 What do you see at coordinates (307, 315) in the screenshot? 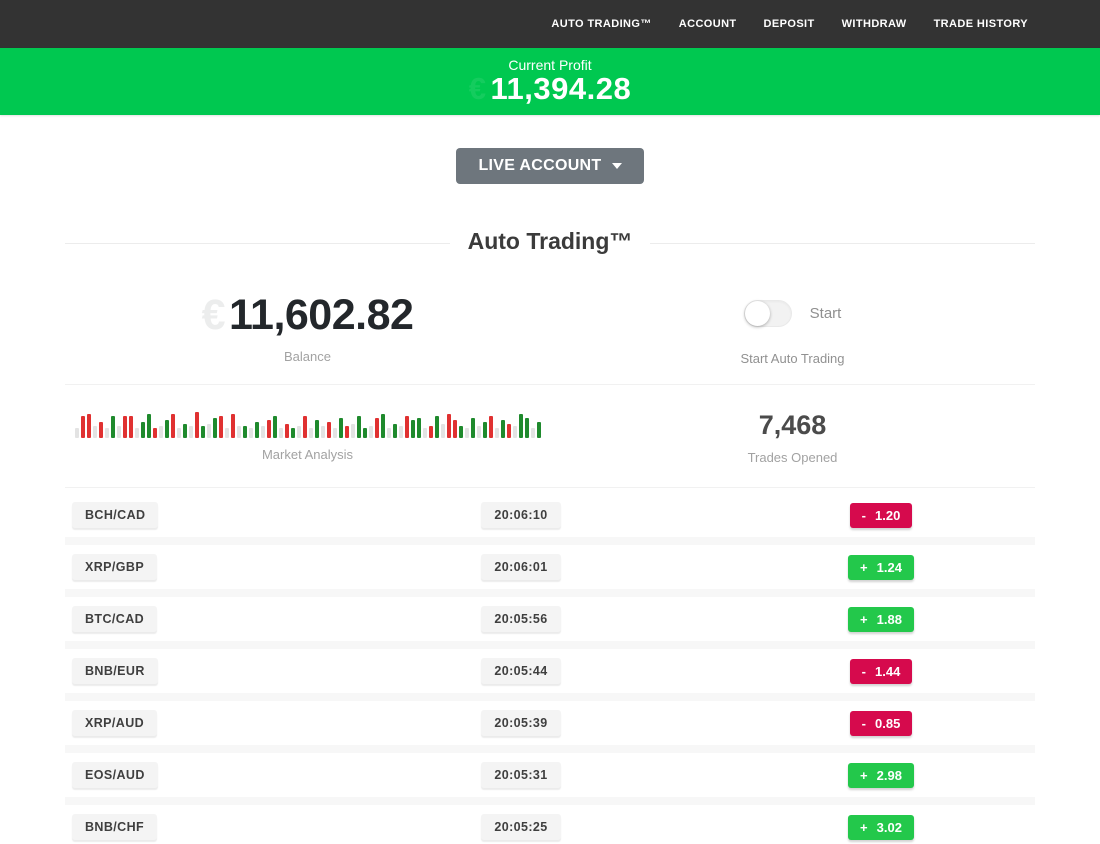
I see `balance-value: €11,602.82` at bounding box center [307, 315].